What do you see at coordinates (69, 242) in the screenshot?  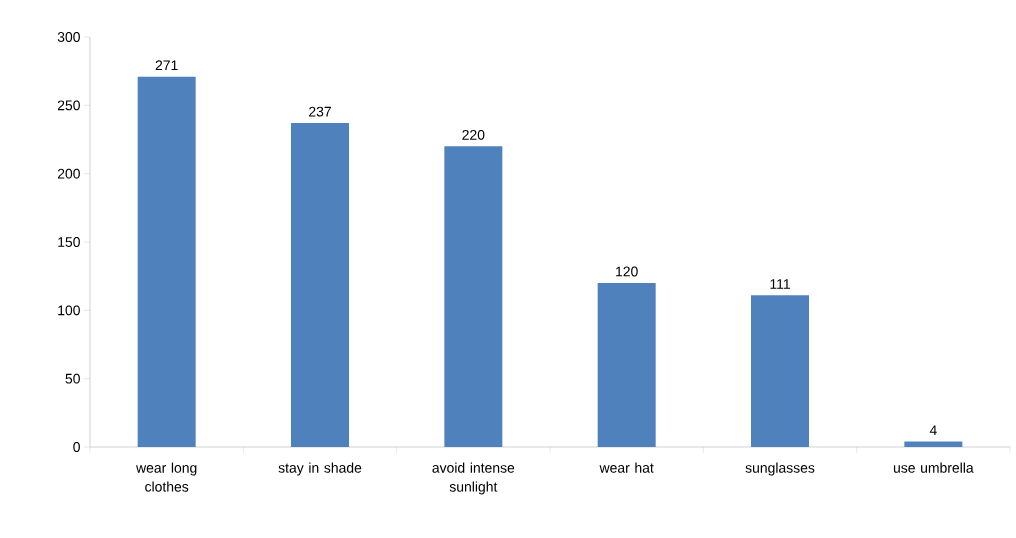 I see `y-tick-label: 150` at bounding box center [69, 242].